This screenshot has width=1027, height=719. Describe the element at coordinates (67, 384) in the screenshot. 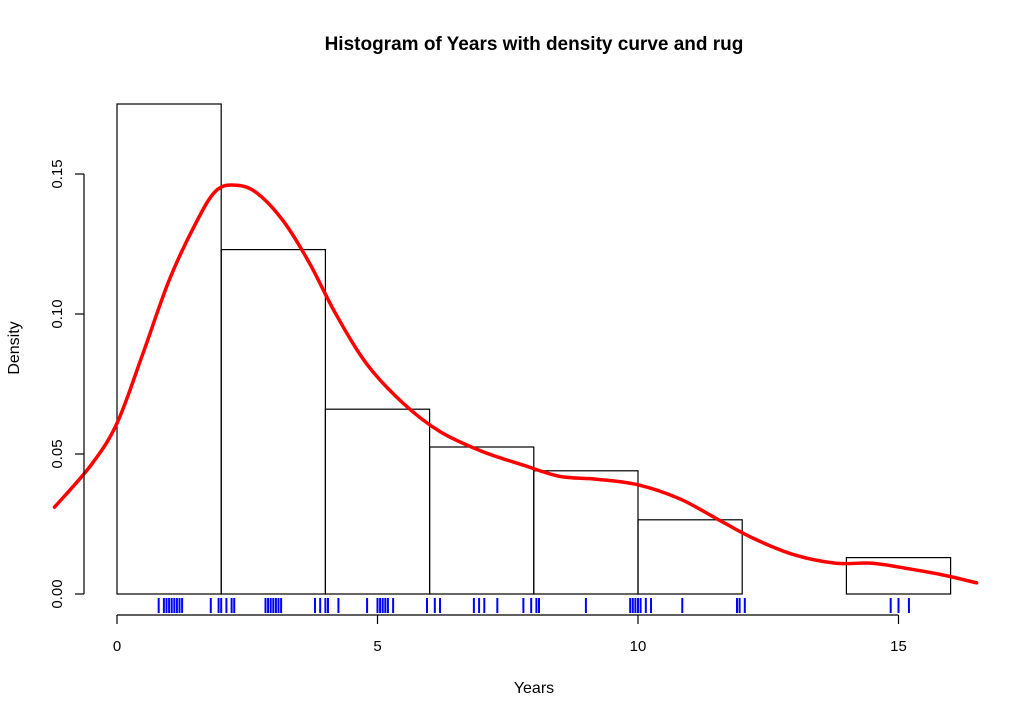

I see `y-axis: 0.00 0.05 0.10 0.15` at that location.